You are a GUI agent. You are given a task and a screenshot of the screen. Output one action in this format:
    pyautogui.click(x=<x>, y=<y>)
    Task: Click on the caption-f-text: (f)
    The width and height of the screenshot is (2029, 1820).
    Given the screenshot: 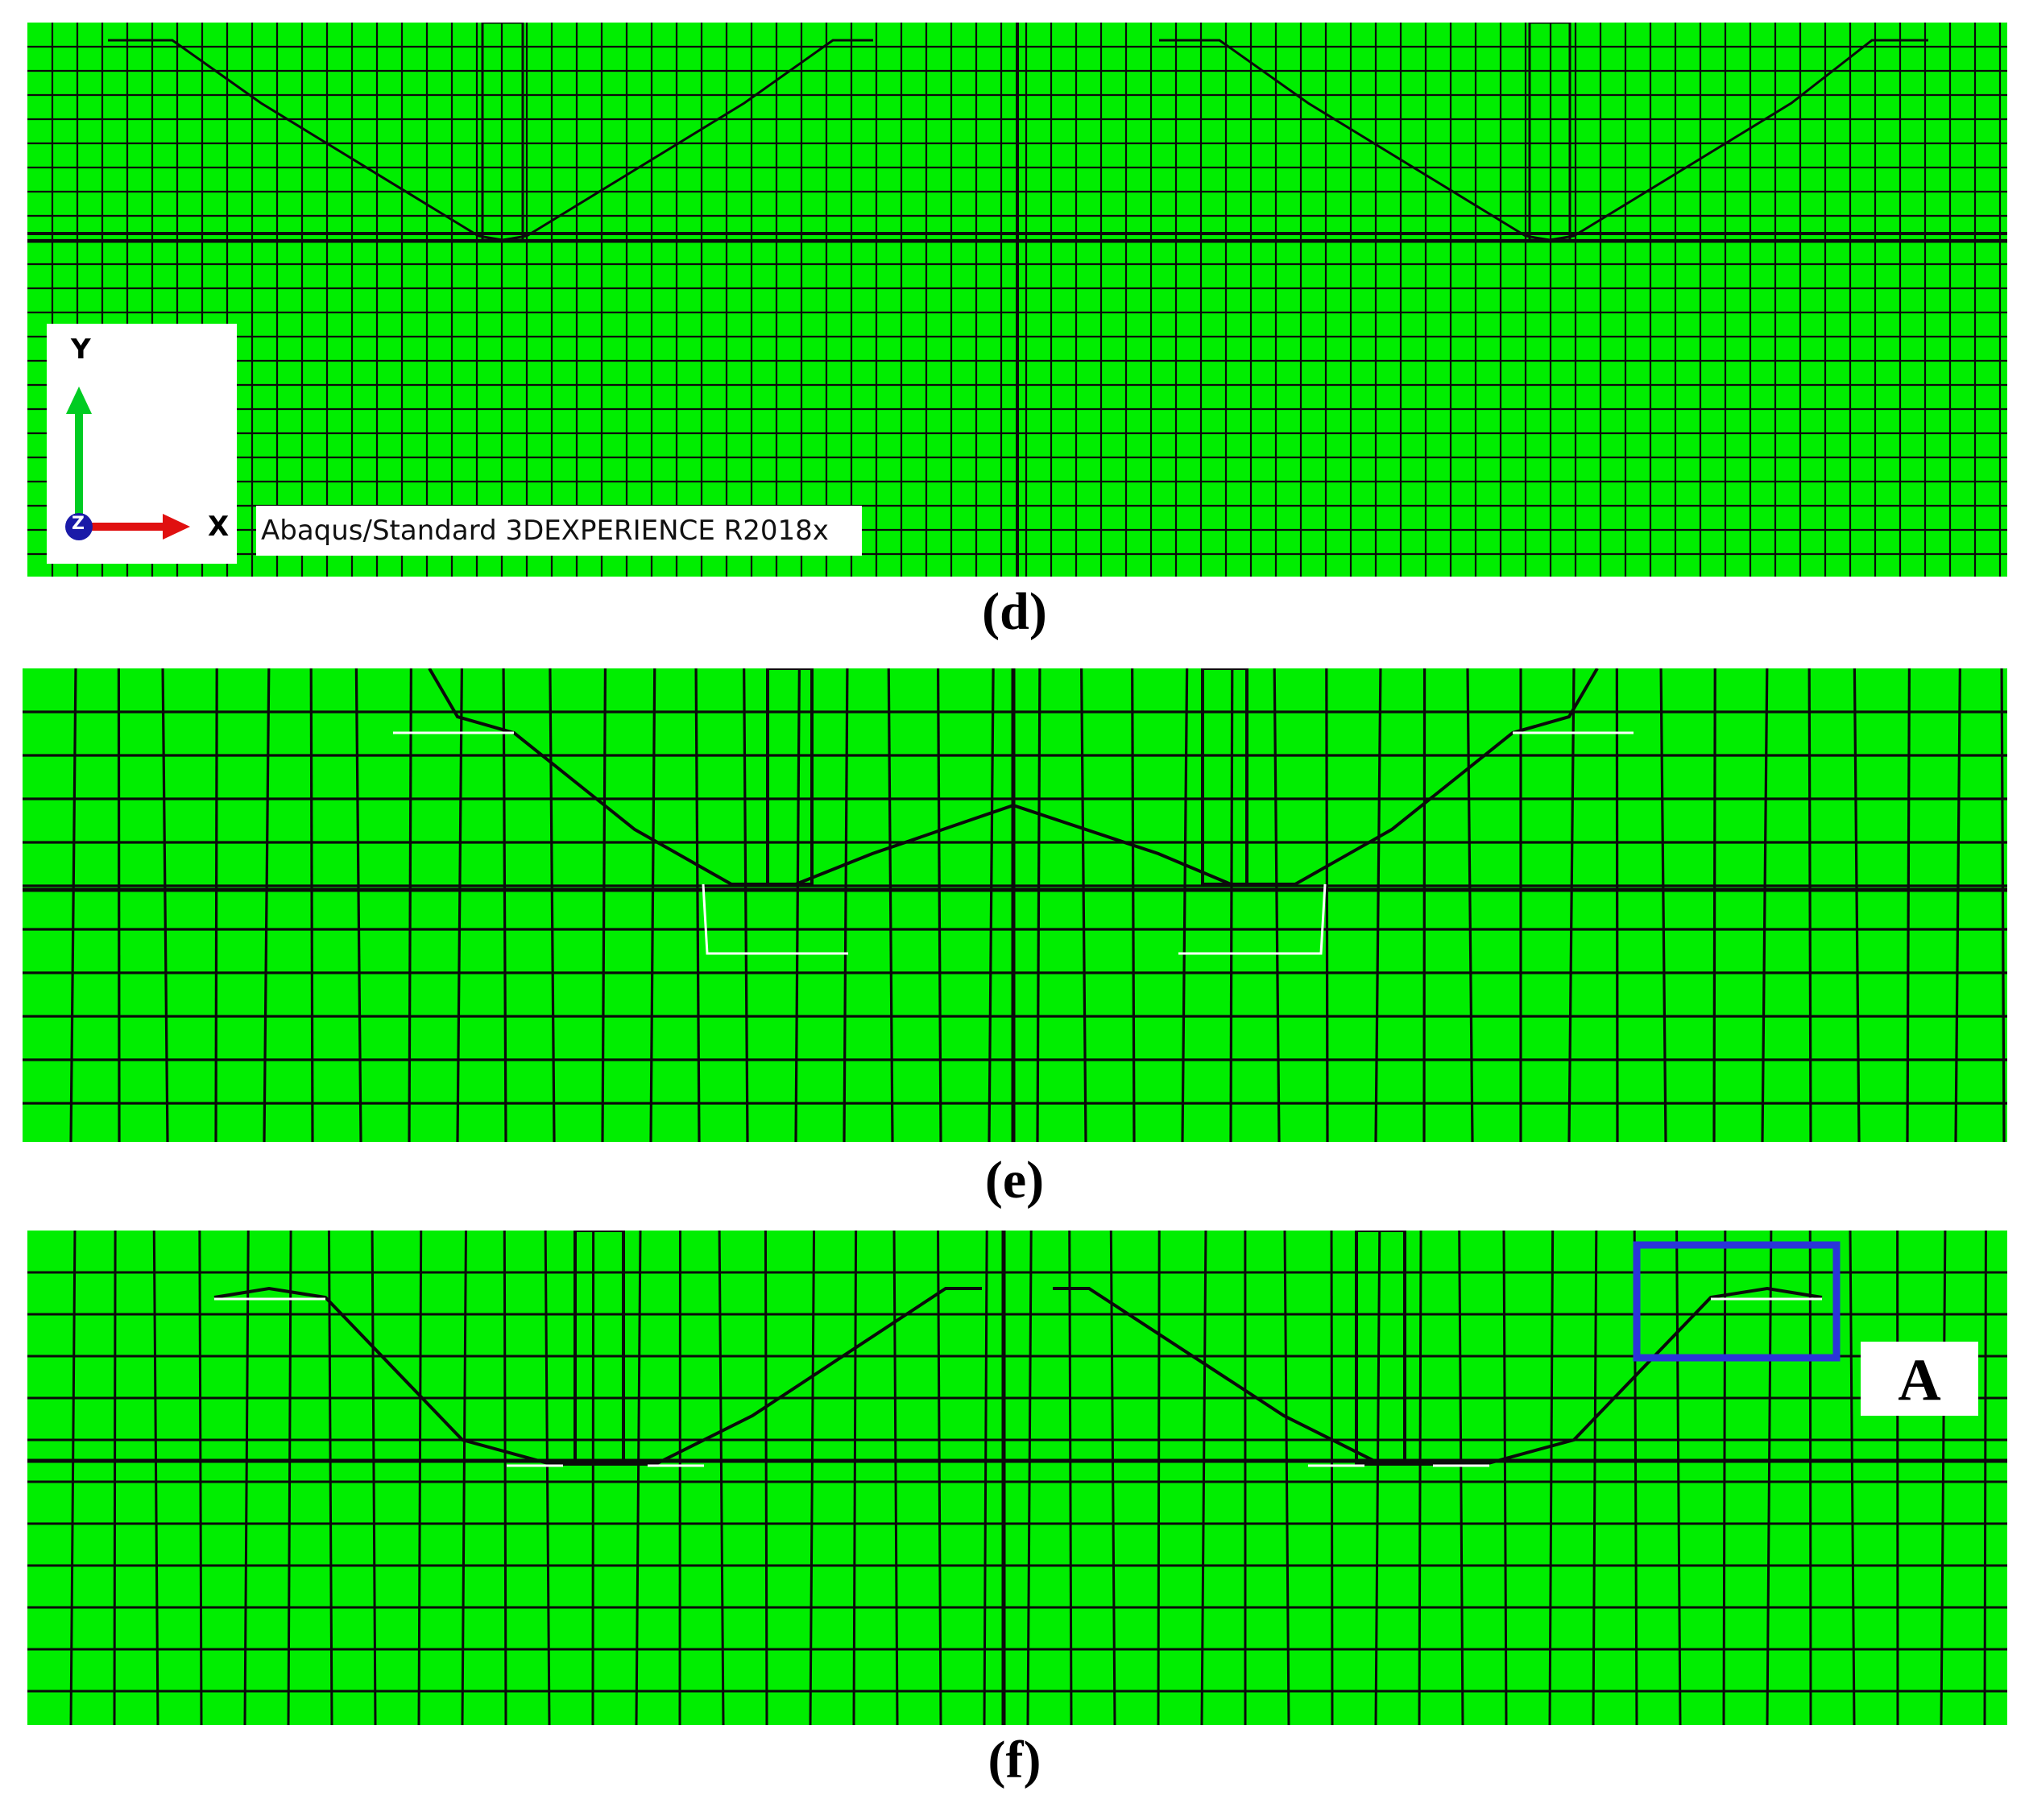 What is the action you would take?
    pyautogui.click(x=1014, y=1760)
    